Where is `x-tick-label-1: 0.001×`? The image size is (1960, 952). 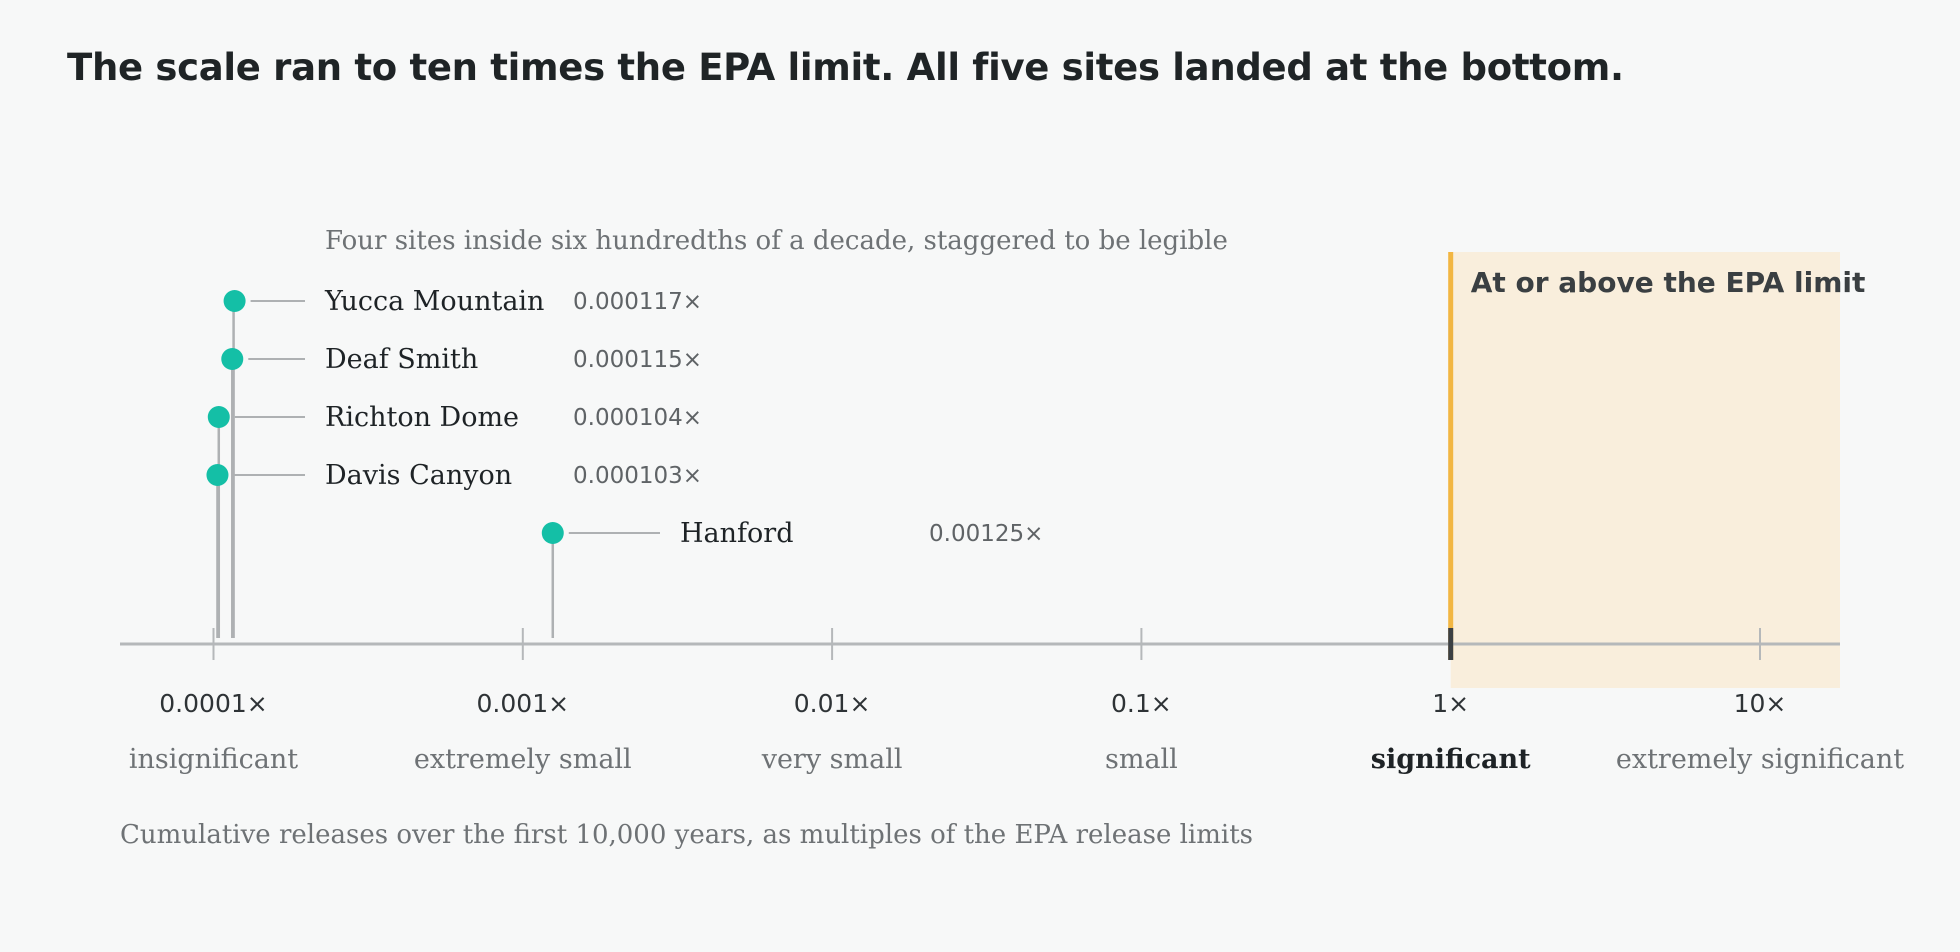 x-tick-label-1: 0.001× is located at coordinates (523, 703).